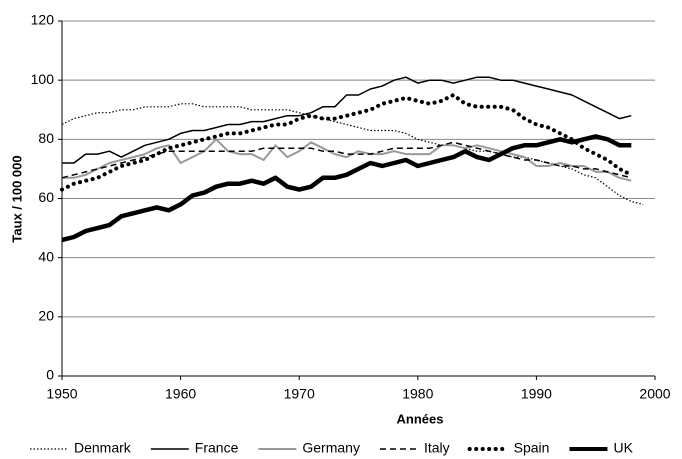 The height and width of the screenshot is (459, 682). What do you see at coordinates (180, 394) in the screenshot?
I see `x-tick-label: 1960` at bounding box center [180, 394].